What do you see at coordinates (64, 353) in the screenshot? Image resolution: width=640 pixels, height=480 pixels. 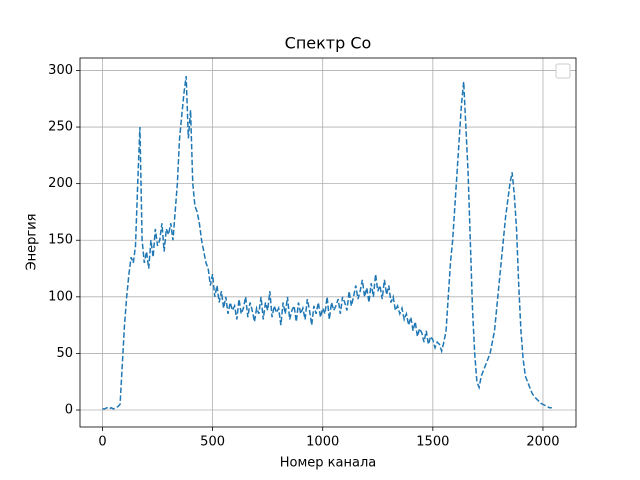 I see `y-tick-label: 50` at bounding box center [64, 353].